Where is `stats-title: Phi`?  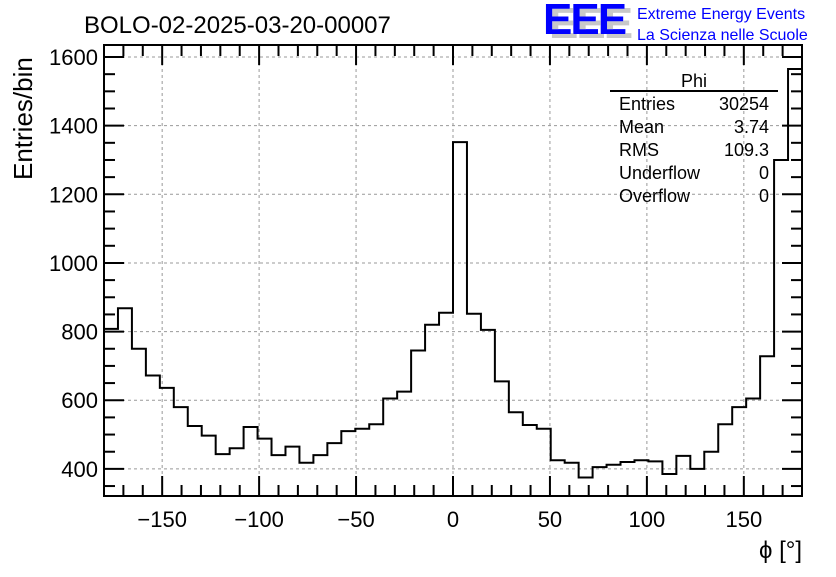
stats-title: Phi is located at coordinates (694, 81).